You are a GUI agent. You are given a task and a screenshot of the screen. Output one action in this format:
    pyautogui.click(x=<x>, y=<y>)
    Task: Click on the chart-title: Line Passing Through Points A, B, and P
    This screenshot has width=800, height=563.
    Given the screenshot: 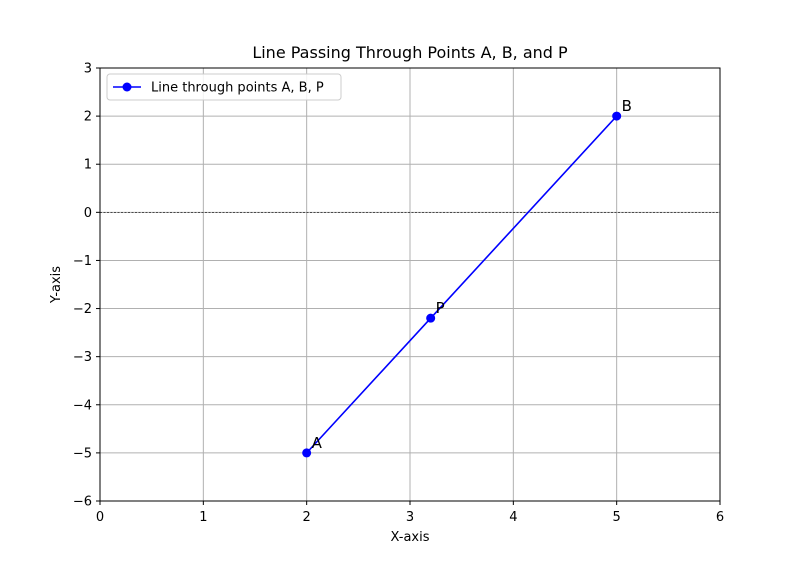 What is the action you would take?
    pyautogui.click(x=410, y=52)
    